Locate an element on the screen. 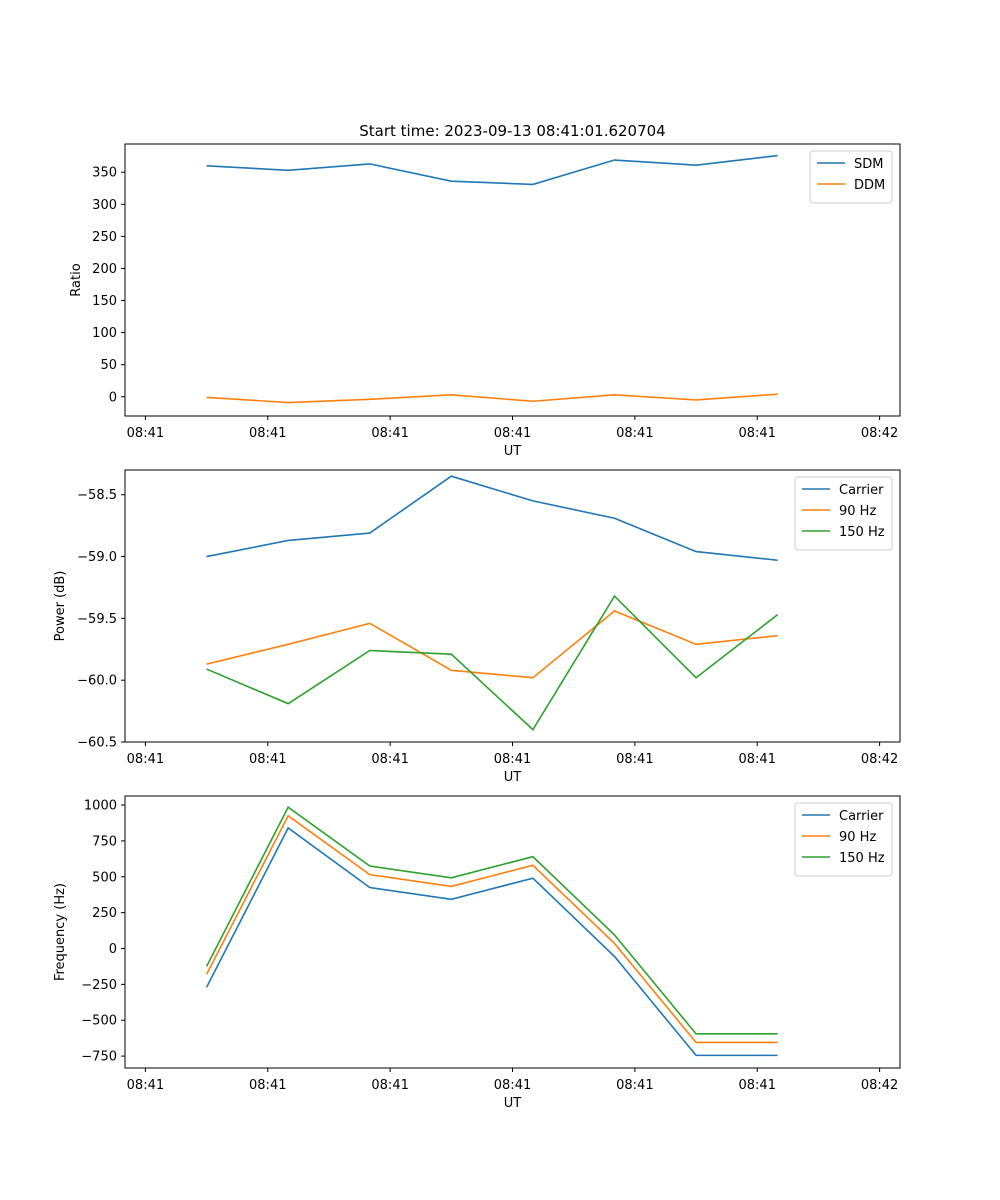 Image resolution: width=1000 pixels, height=1200 pixels. y-tick-label: 1000 is located at coordinates (100, 806).